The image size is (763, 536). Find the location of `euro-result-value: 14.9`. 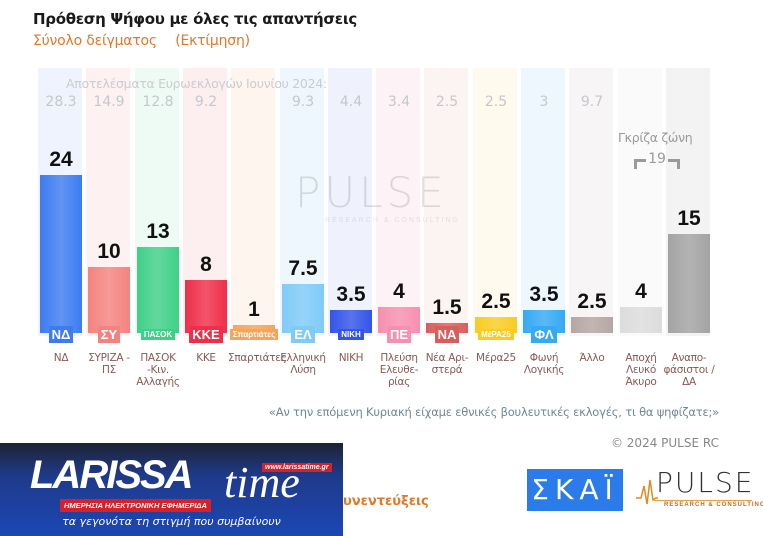

euro-result-value: 14.9 is located at coordinates (109, 102).